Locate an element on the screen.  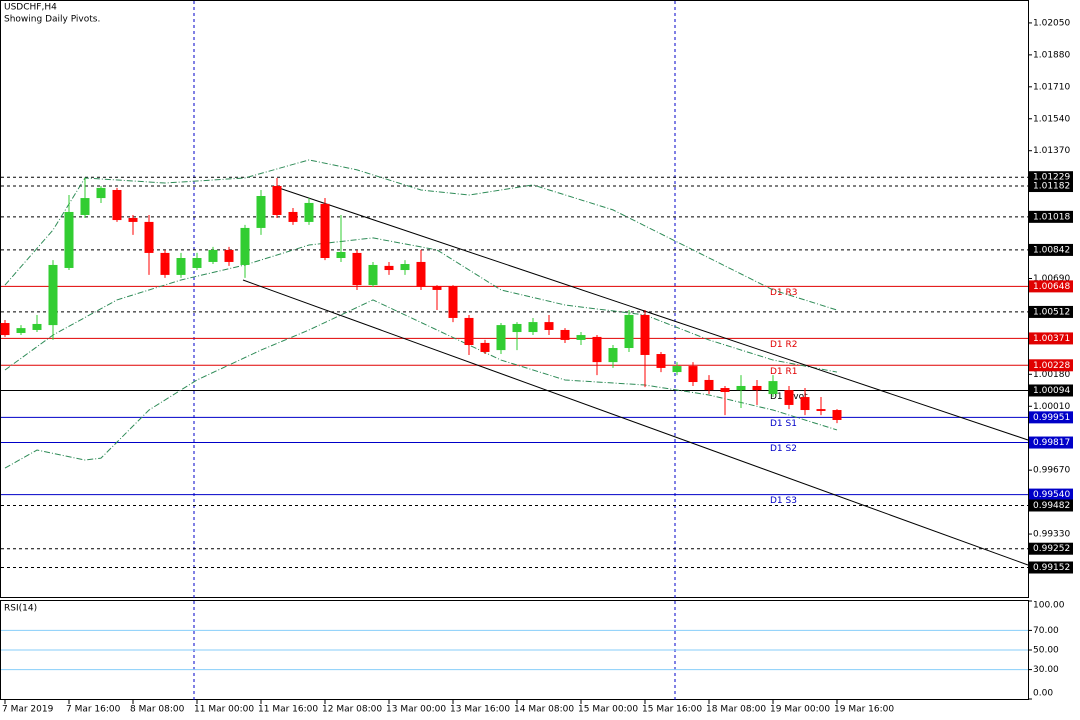
y-tick-label: 0.00 is located at coordinates (1043, 694).